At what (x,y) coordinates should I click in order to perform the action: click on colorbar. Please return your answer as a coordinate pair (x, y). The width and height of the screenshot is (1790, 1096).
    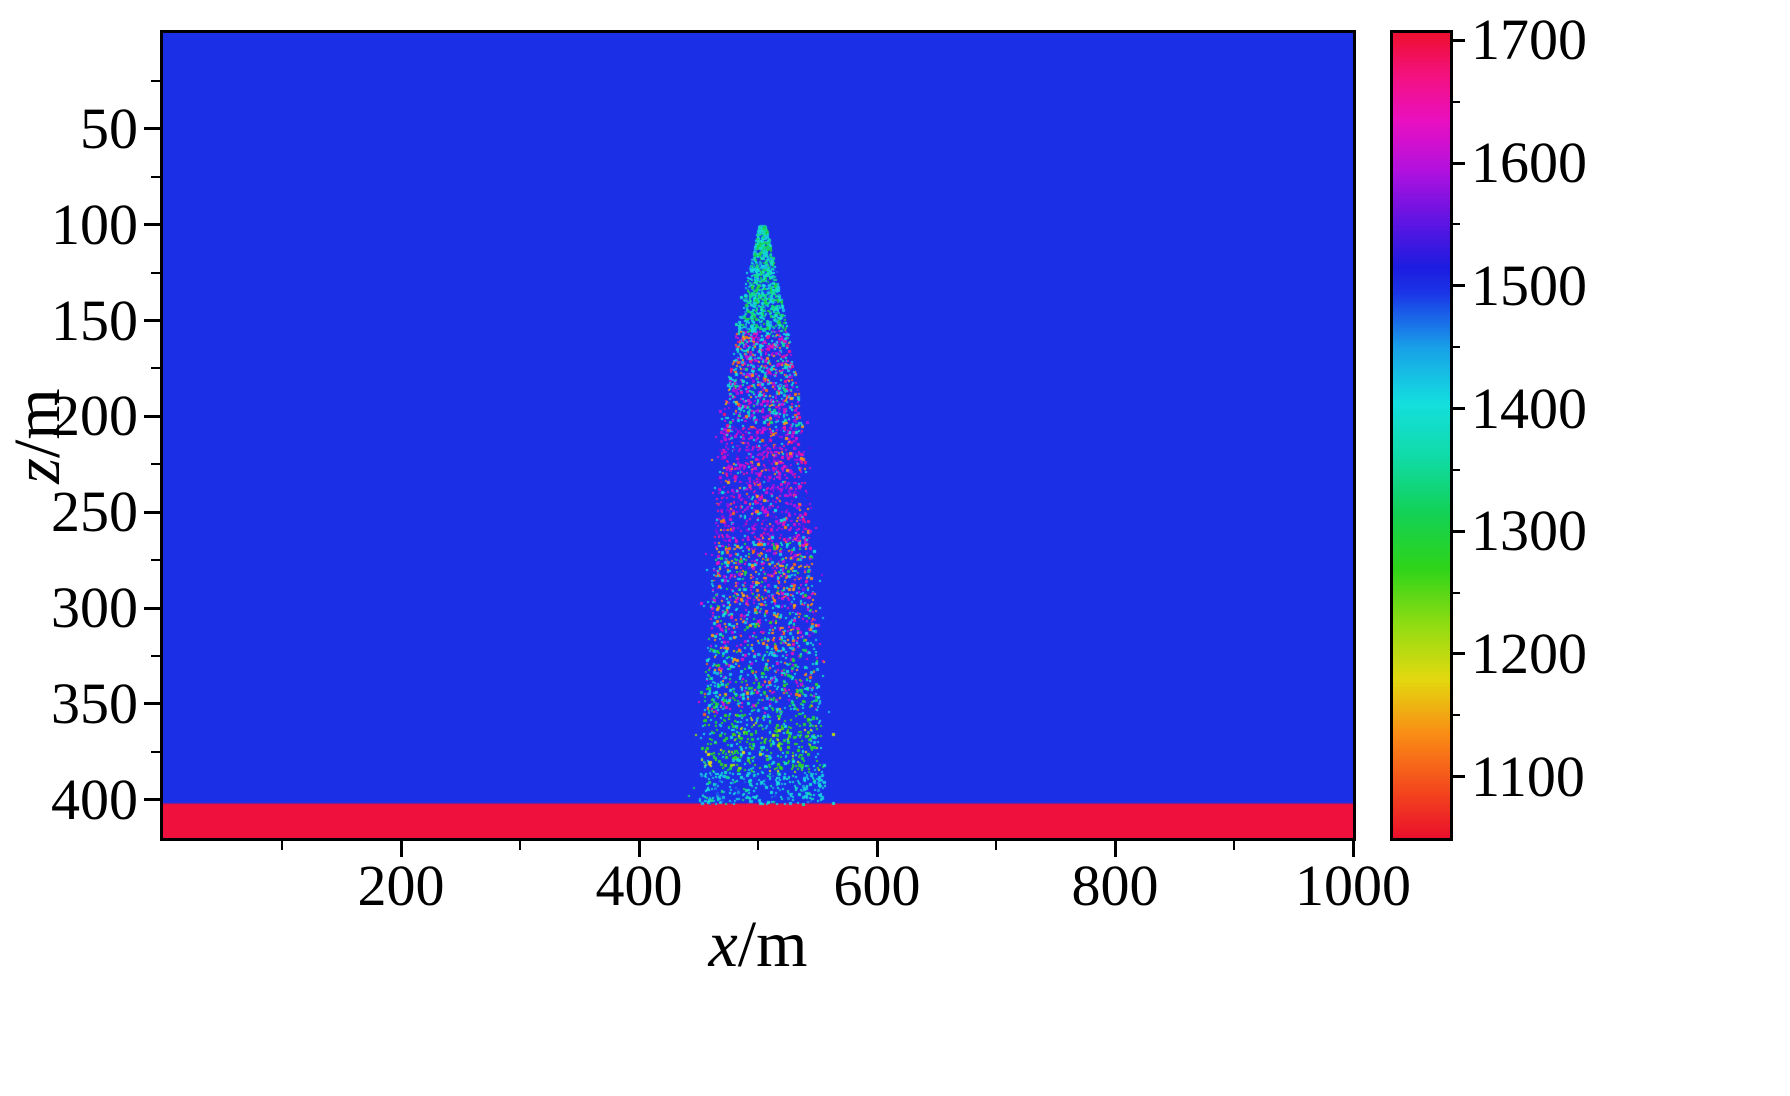
    Looking at the image, I should click on (1421, 435).